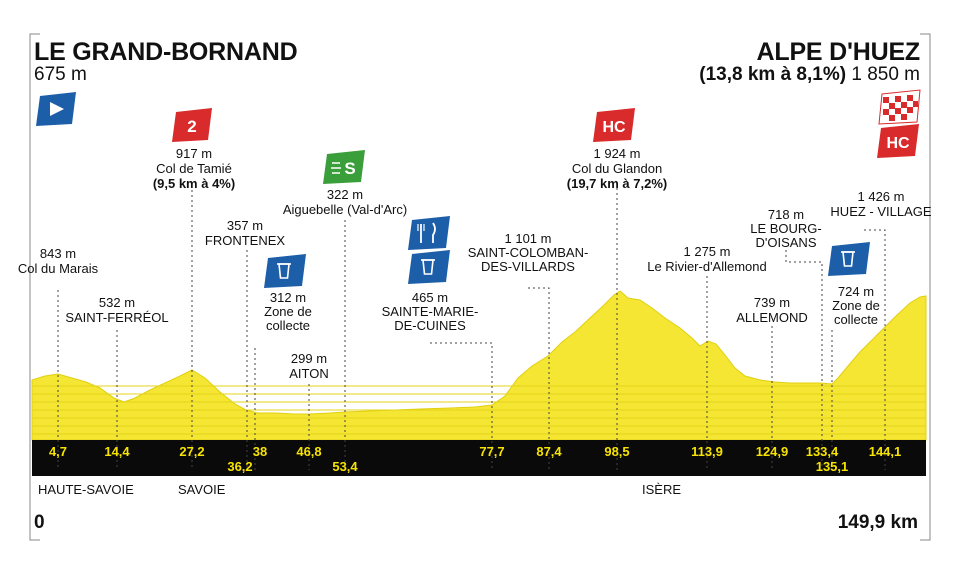 The height and width of the screenshot is (576, 960). What do you see at coordinates (166, 52) in the screenshot?
I see `start-town: LE GRAND-BORNAND` at bounding box center [166, 52].